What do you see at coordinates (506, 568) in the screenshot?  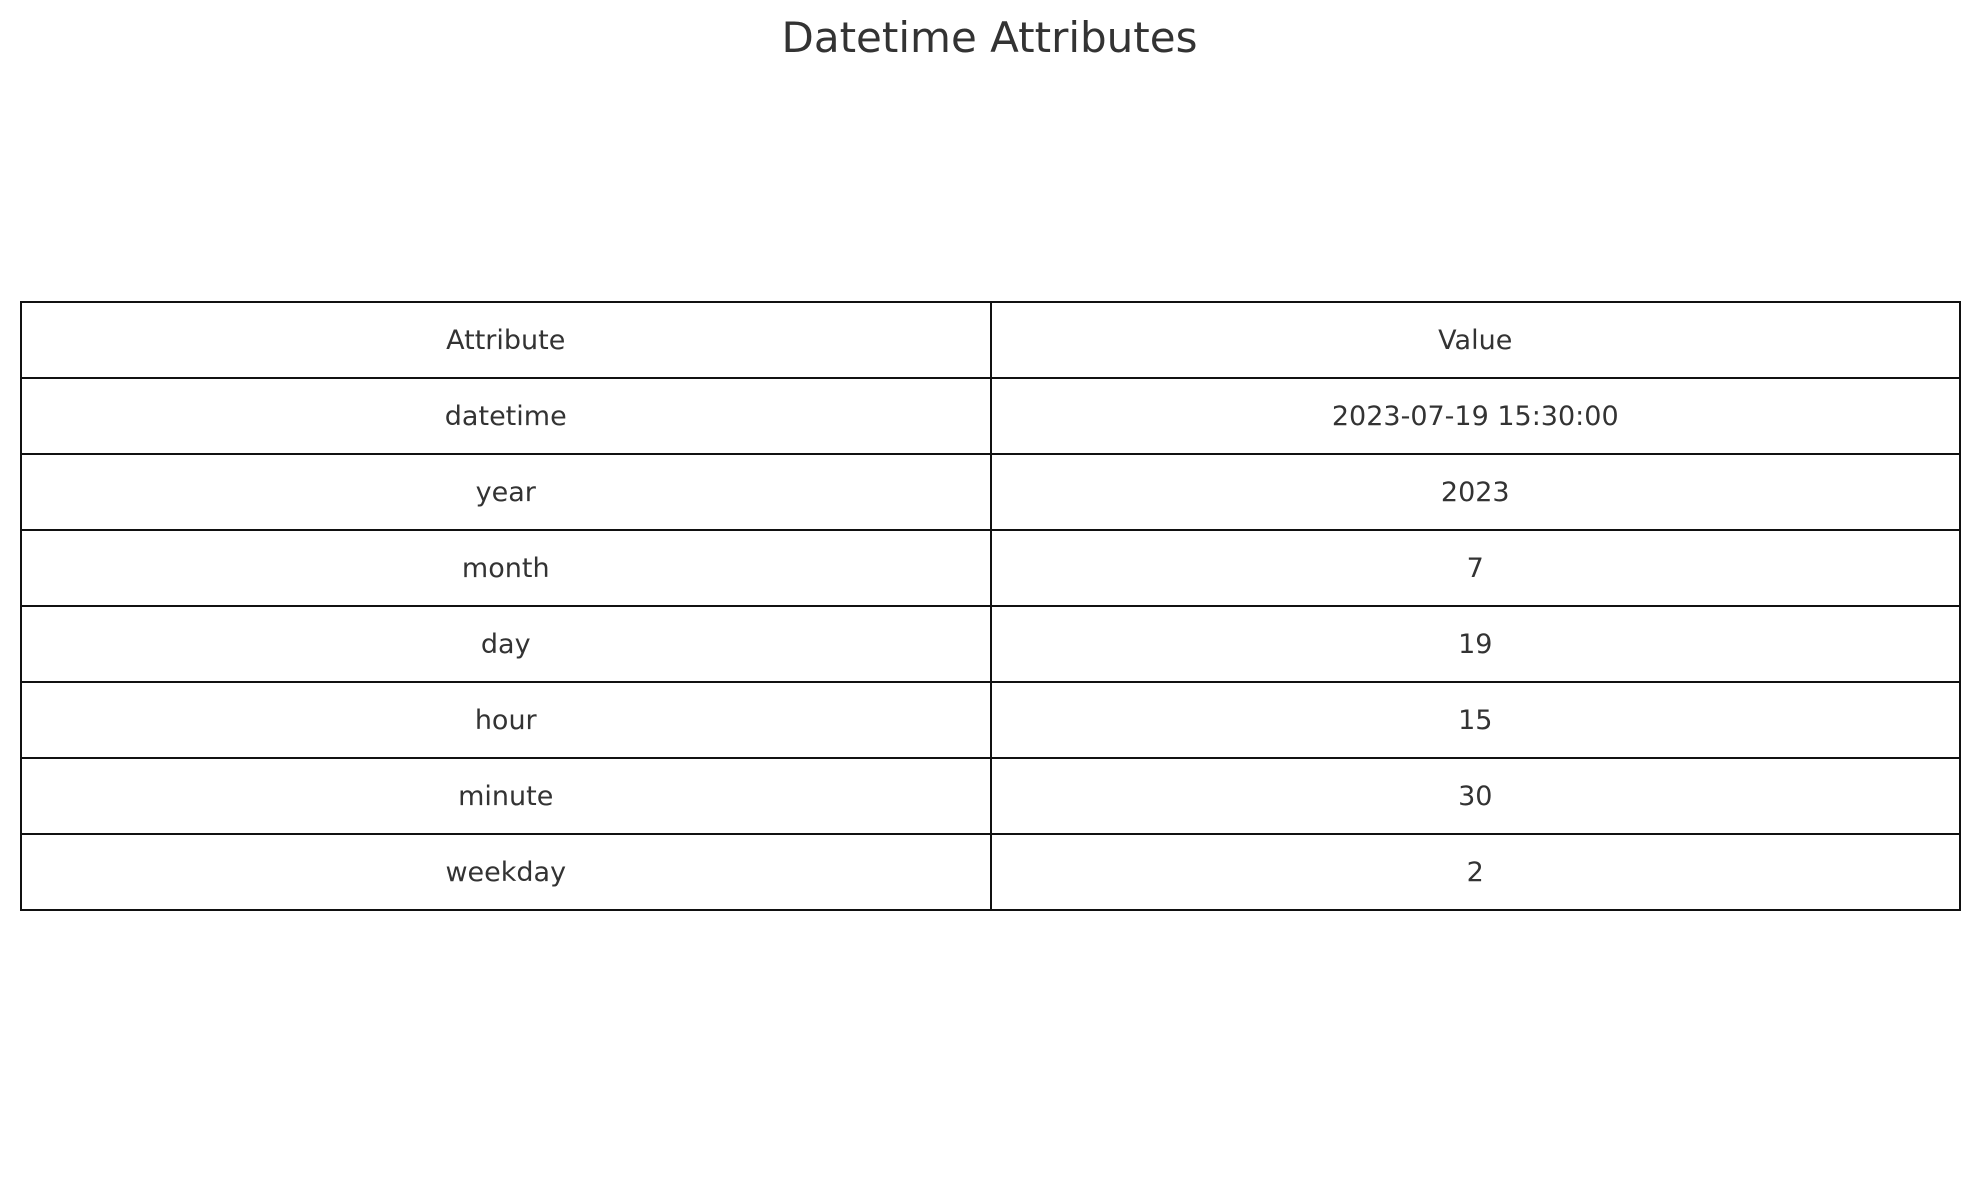 I see `attribute-cell: month` at bounding box center [506, 568].